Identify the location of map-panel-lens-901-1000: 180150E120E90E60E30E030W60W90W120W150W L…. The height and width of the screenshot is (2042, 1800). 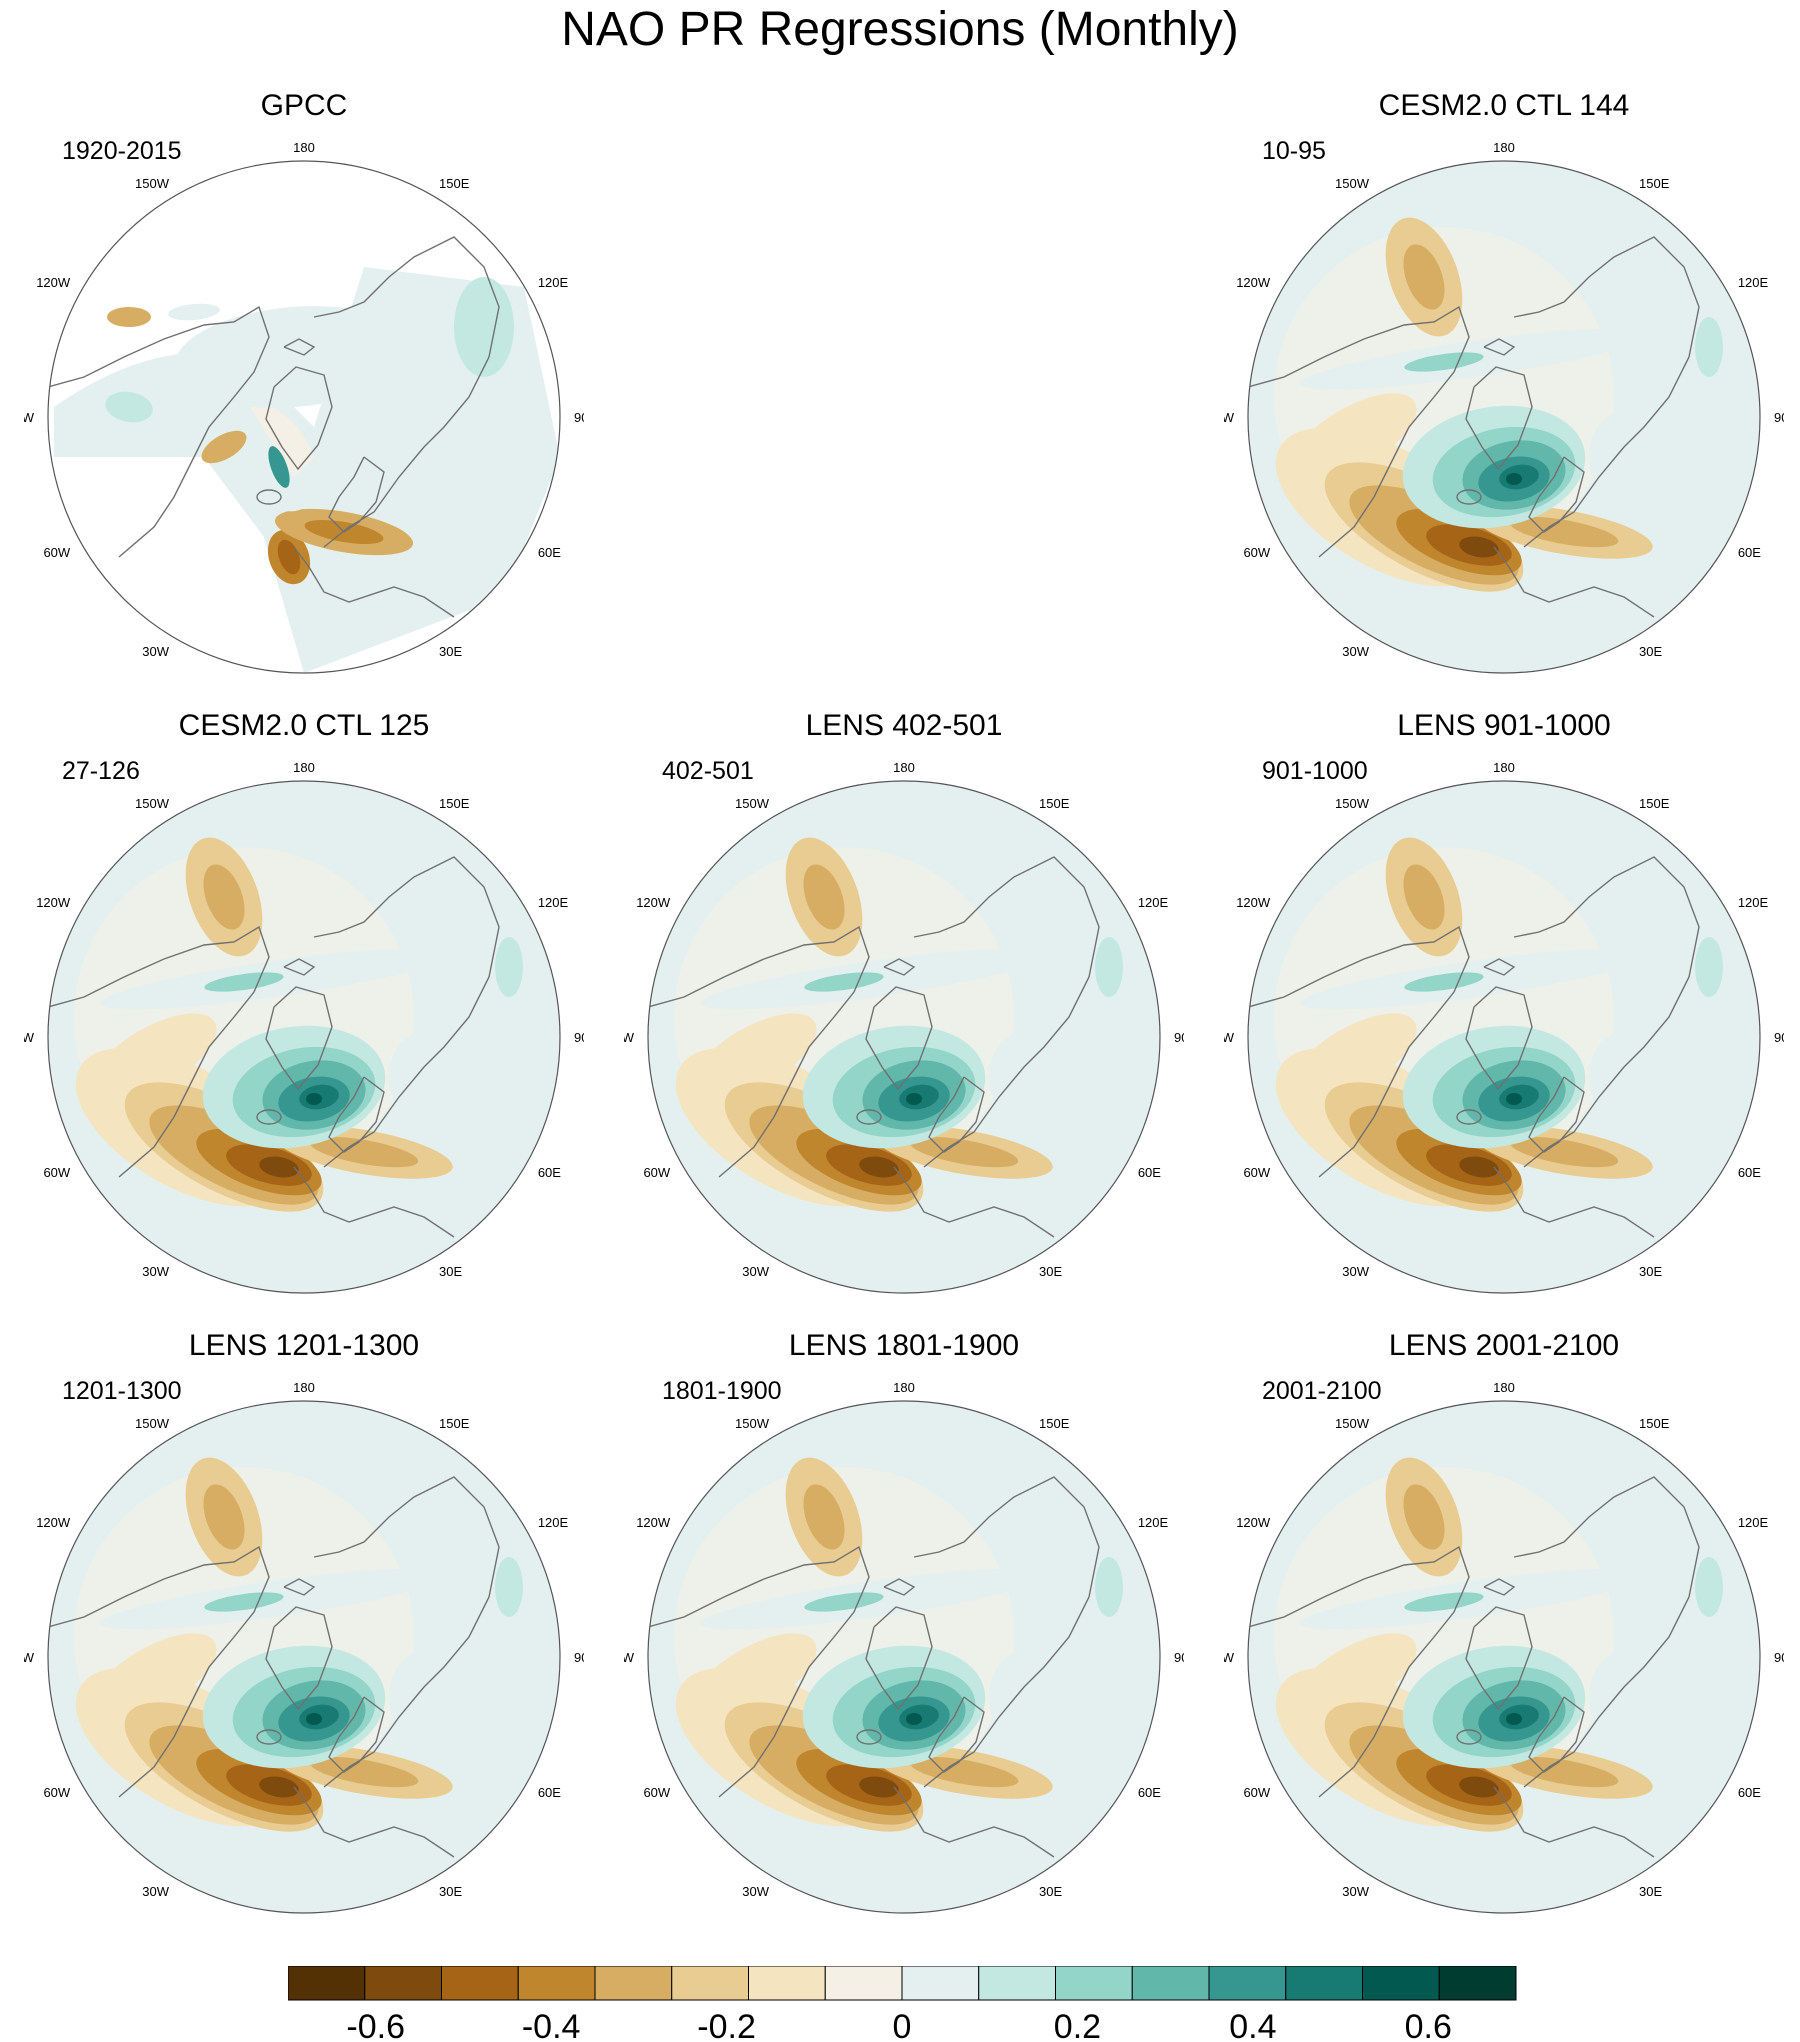
(1504, 1003).